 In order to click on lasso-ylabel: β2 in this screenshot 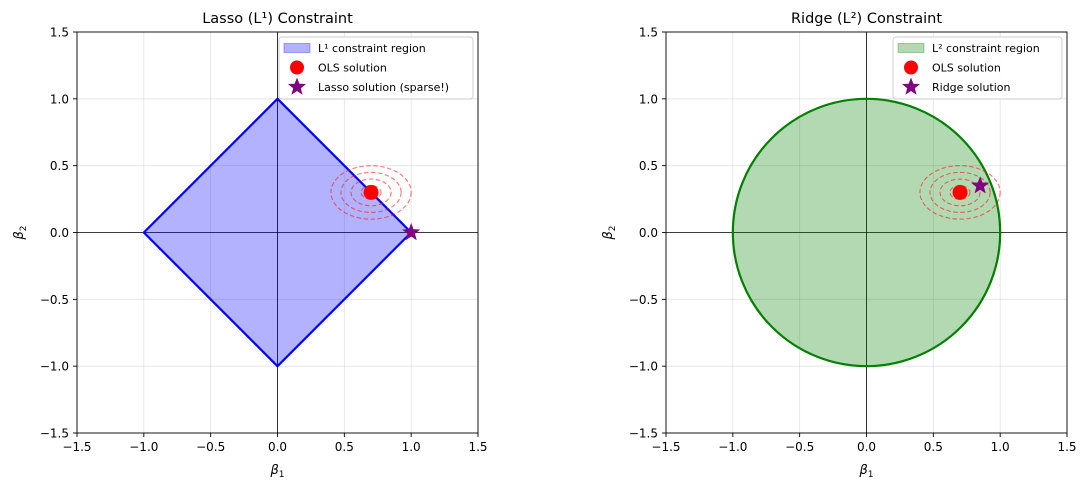, I will do `click(20, 232)`.